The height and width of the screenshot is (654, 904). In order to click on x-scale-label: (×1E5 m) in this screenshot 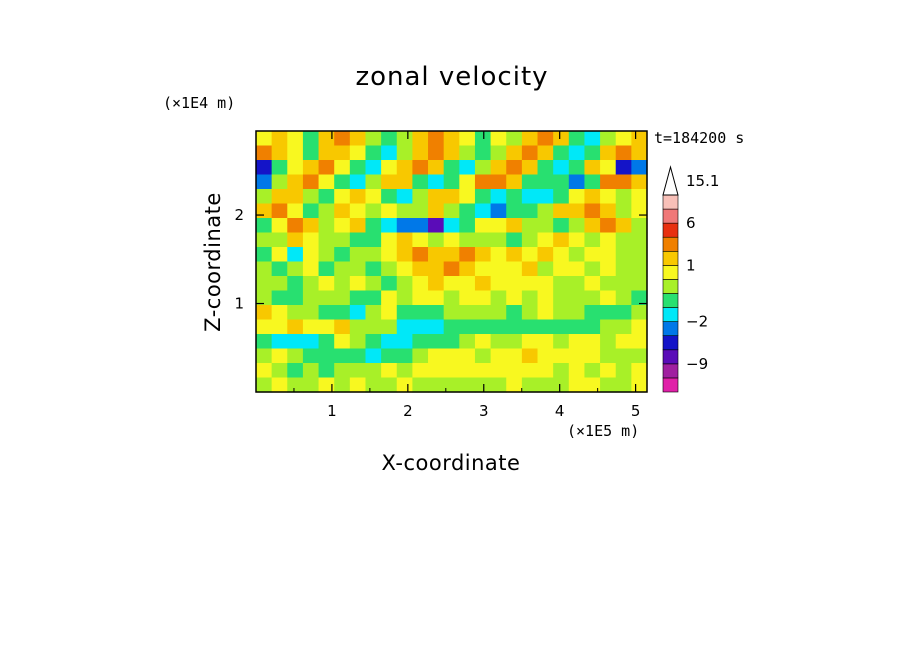, I will do `click(603, 431)`.